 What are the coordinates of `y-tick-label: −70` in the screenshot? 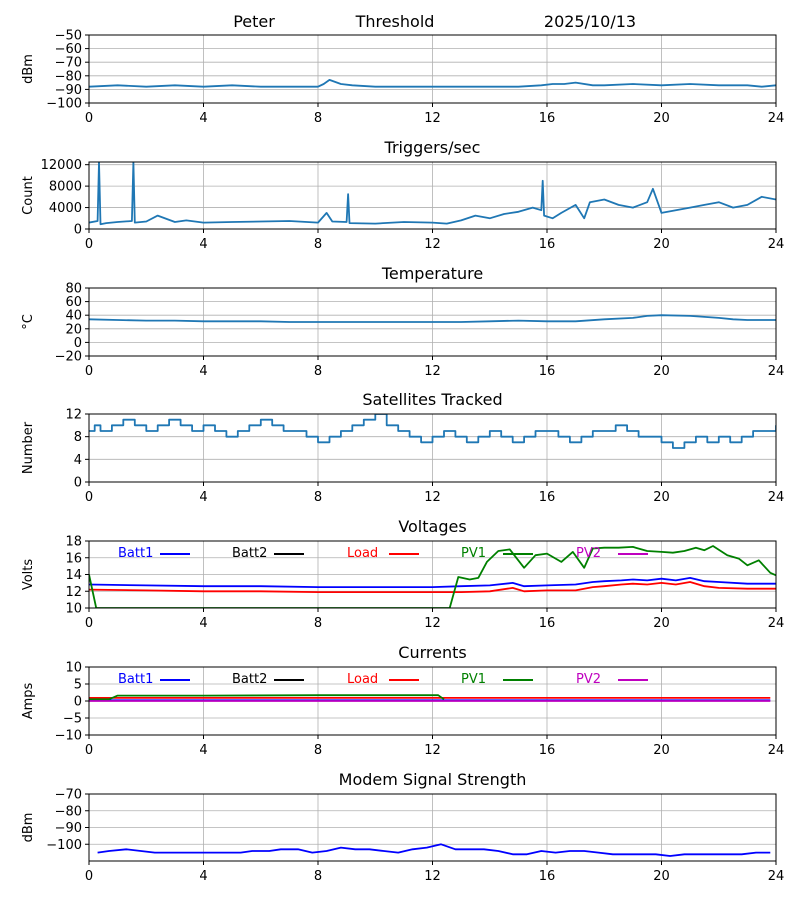 It's located at (68, 63).